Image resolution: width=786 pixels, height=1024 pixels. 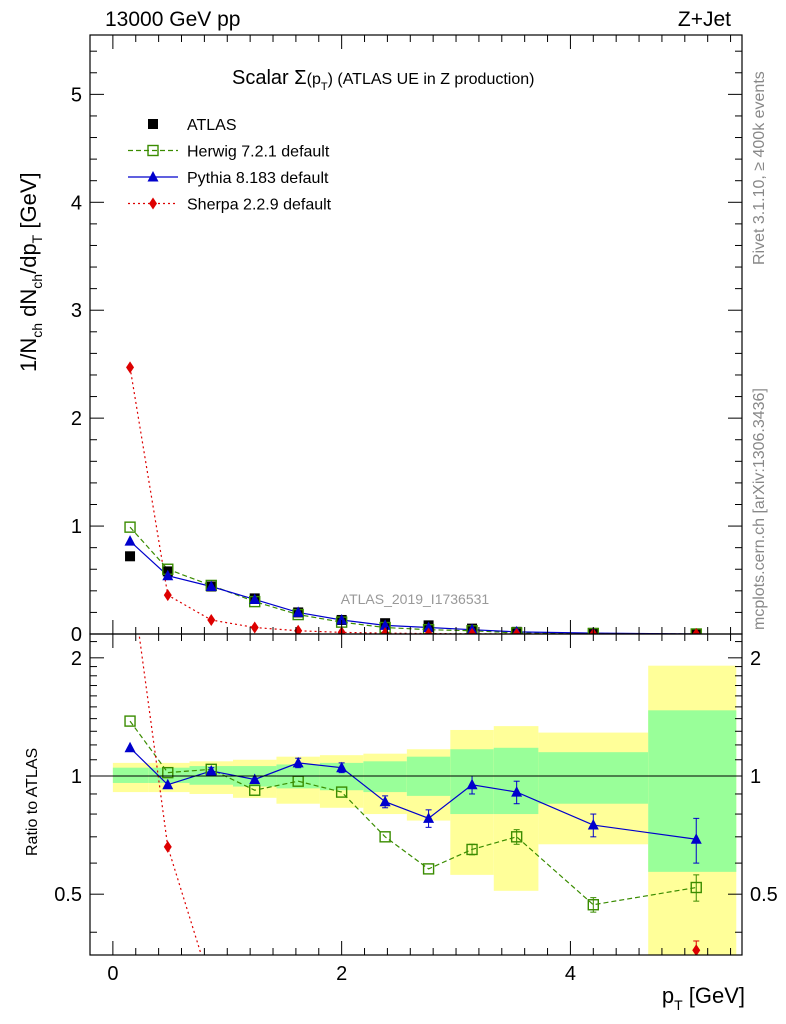 I want to click on x-axis-label: pT [GeV], so click(x=703, y=998).